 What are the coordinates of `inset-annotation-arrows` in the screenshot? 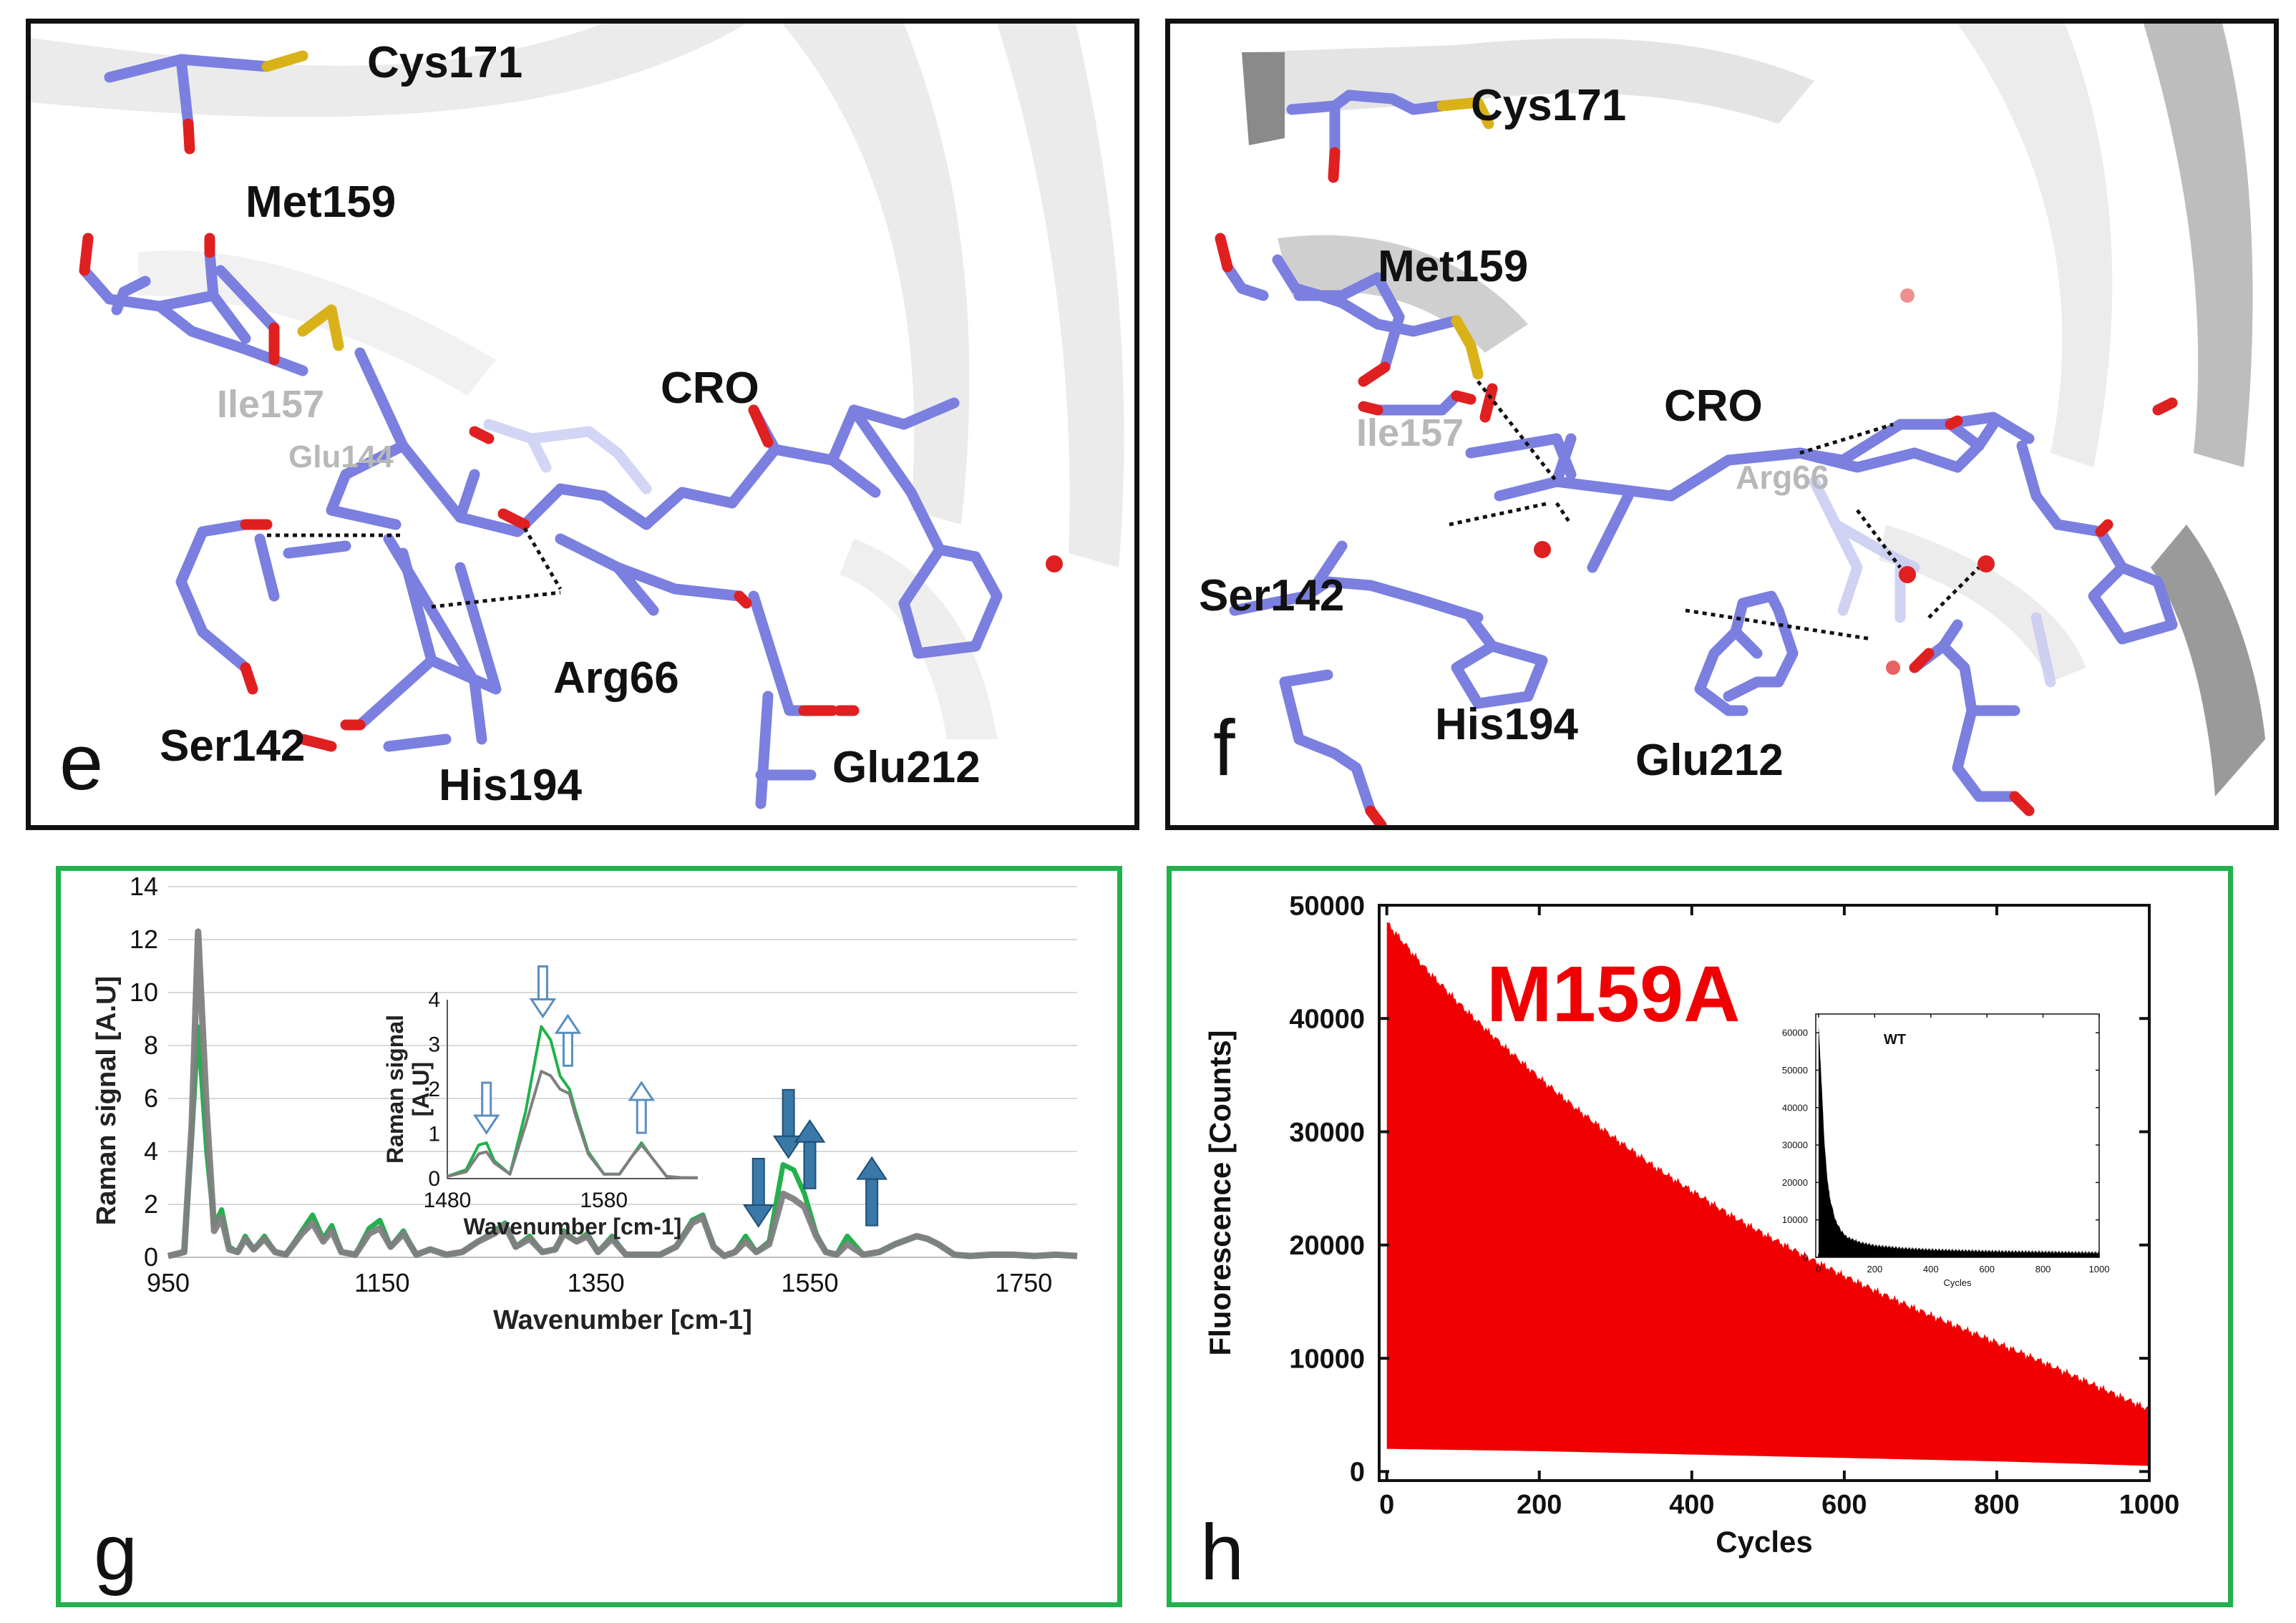 It's located at (564, 1050).